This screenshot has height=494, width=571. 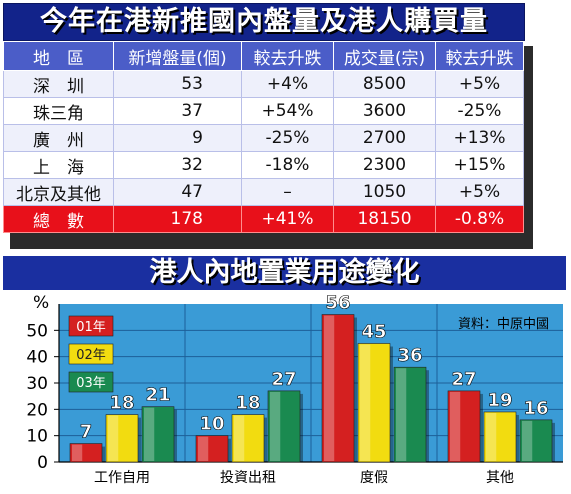 What do you see at coordinates (409, 355) in the screenshot?
I see `data-label: 36` at bounding box center [409, 355].